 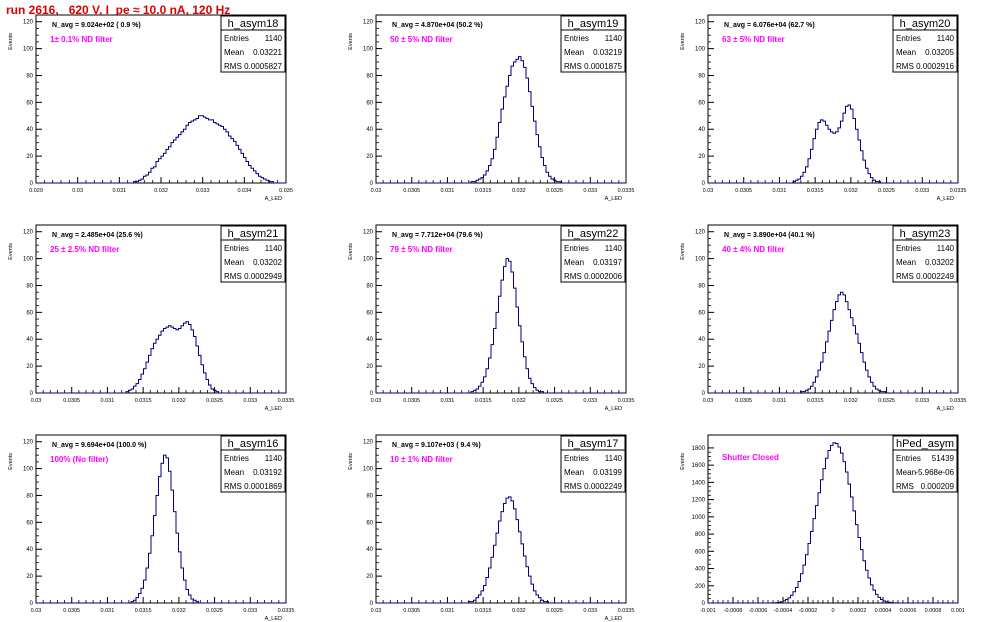 I want to click on stats-rms-value: 0.0002249, so click(x=603, y=486).